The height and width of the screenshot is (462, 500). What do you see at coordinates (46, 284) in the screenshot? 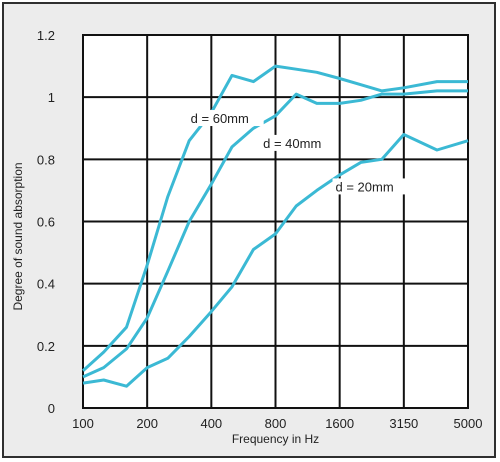
I see `y-tick-label: 0.4` at bounding box center [46, 284].